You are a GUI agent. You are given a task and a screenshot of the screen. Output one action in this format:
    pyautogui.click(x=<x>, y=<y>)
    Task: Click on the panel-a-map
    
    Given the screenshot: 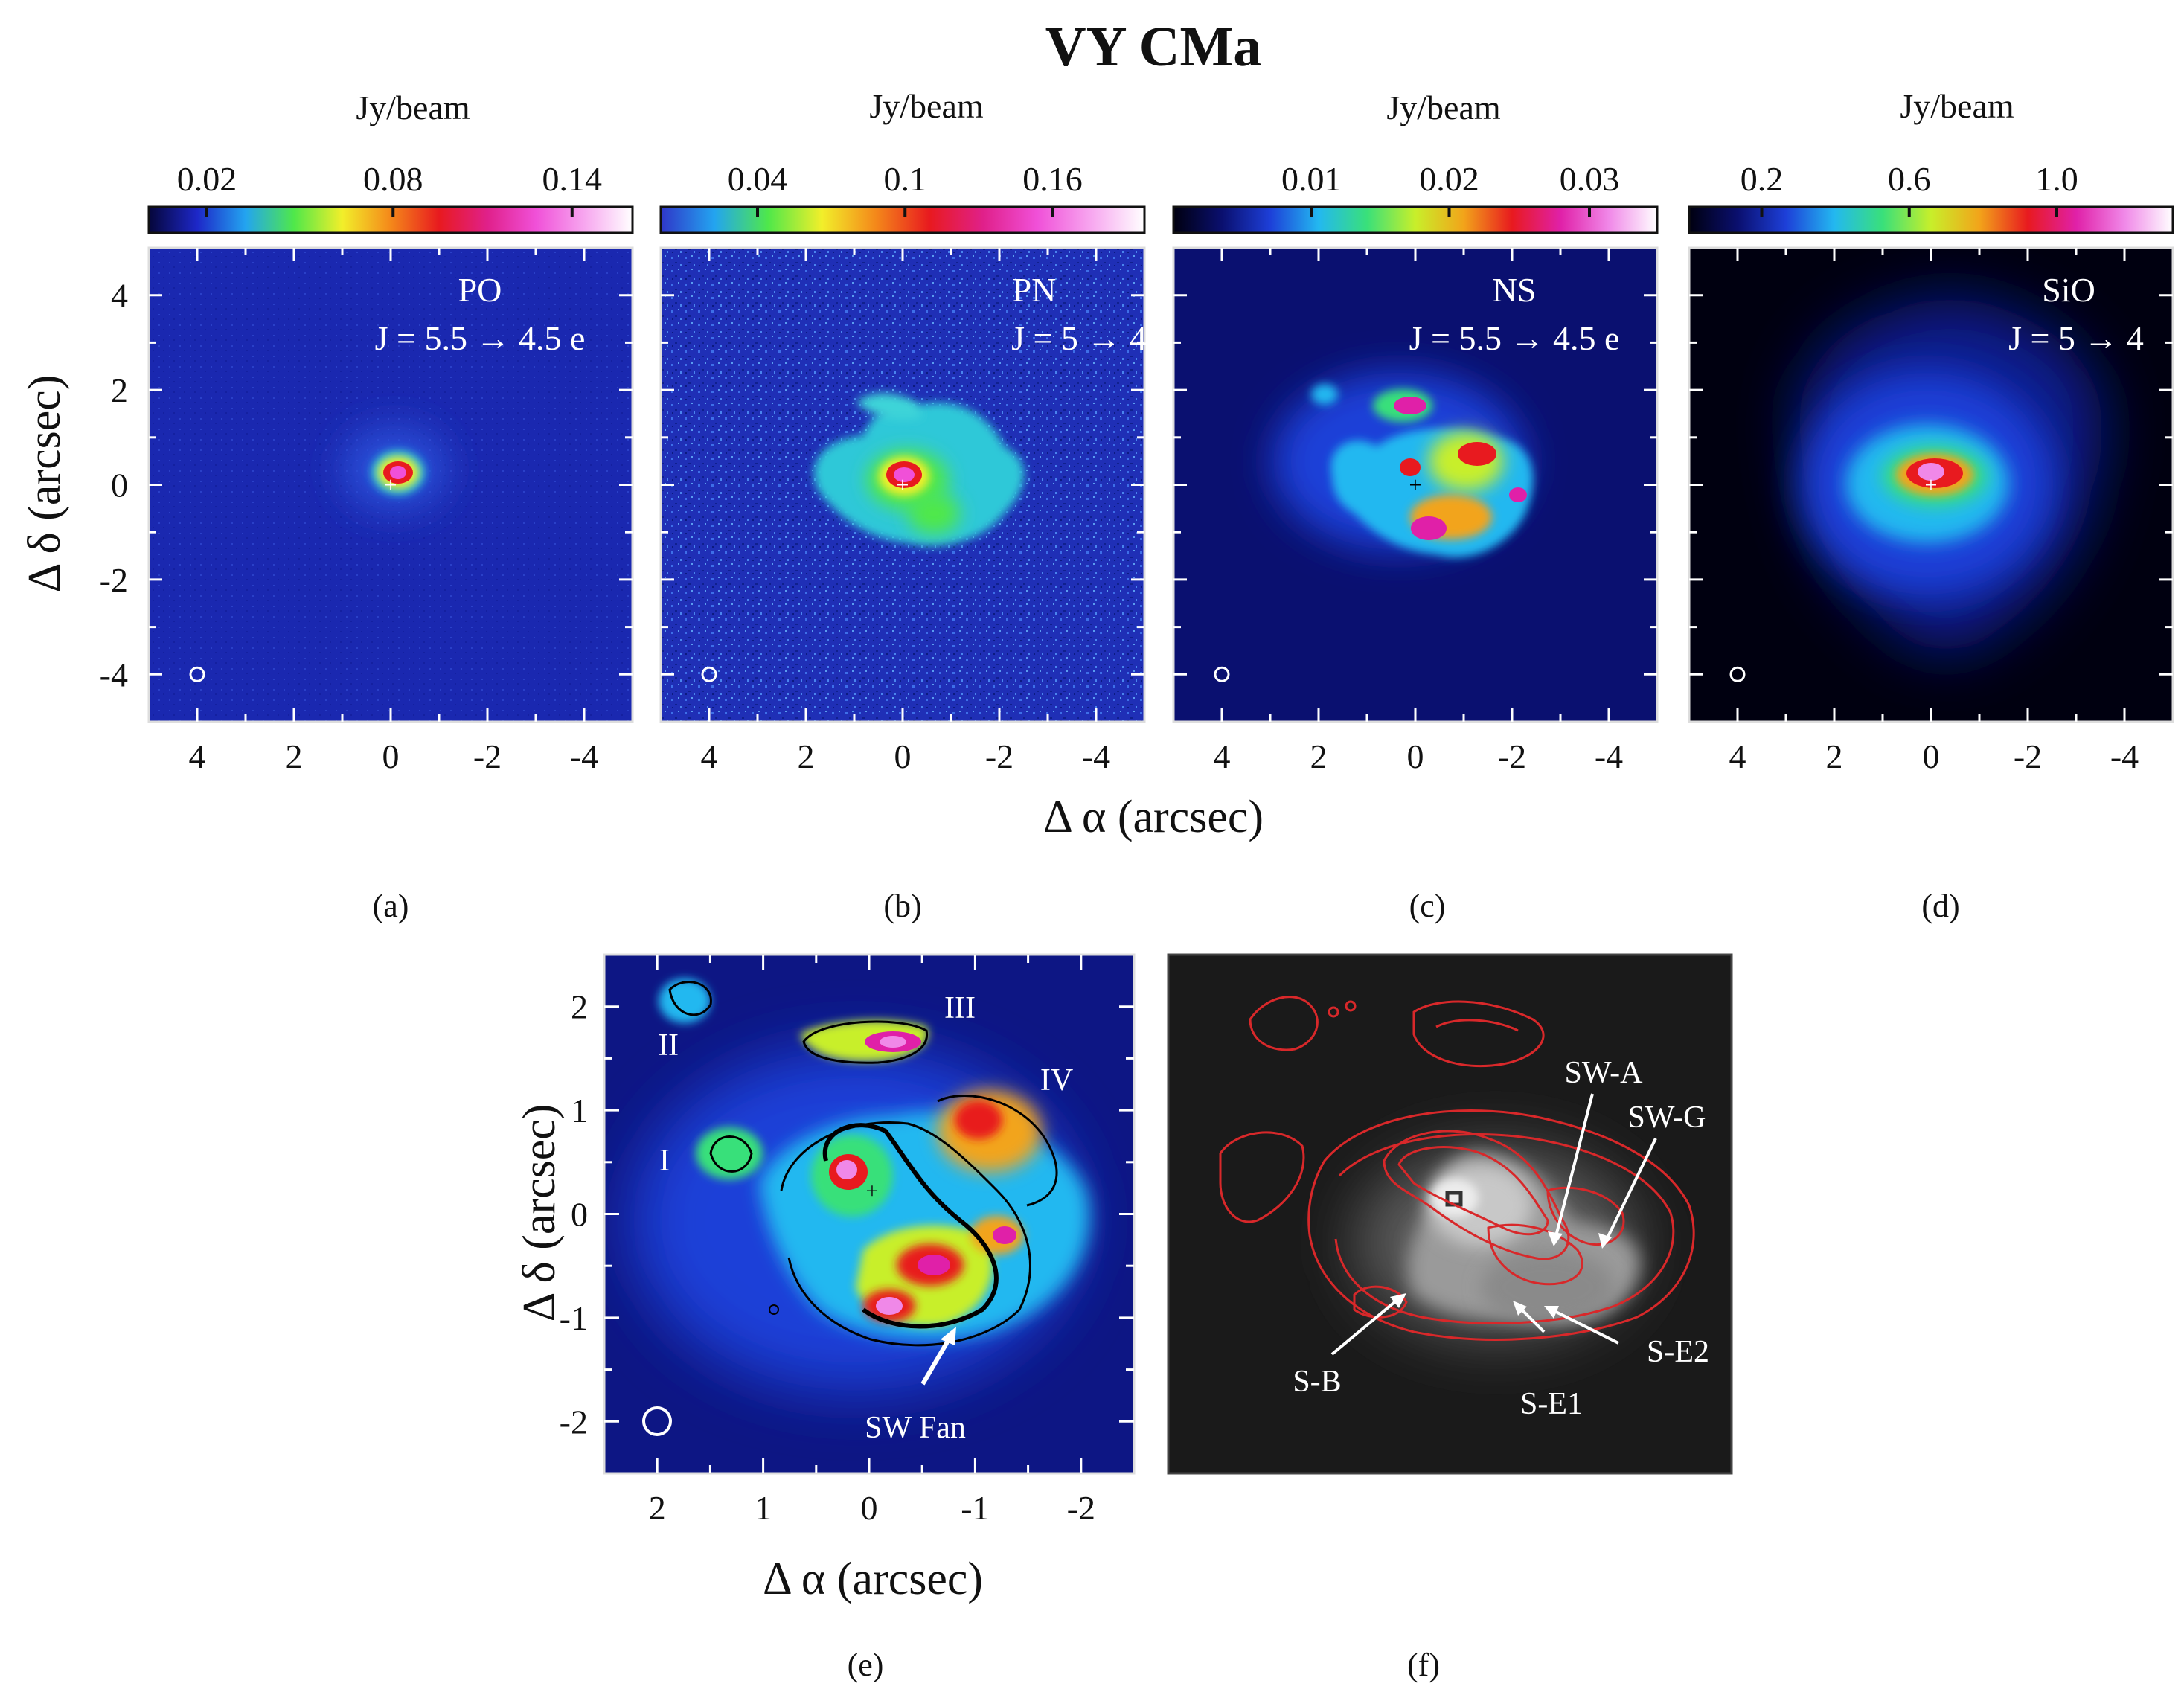 What is the action you would take?
    pyautogui.click(x=391, y=485)
    